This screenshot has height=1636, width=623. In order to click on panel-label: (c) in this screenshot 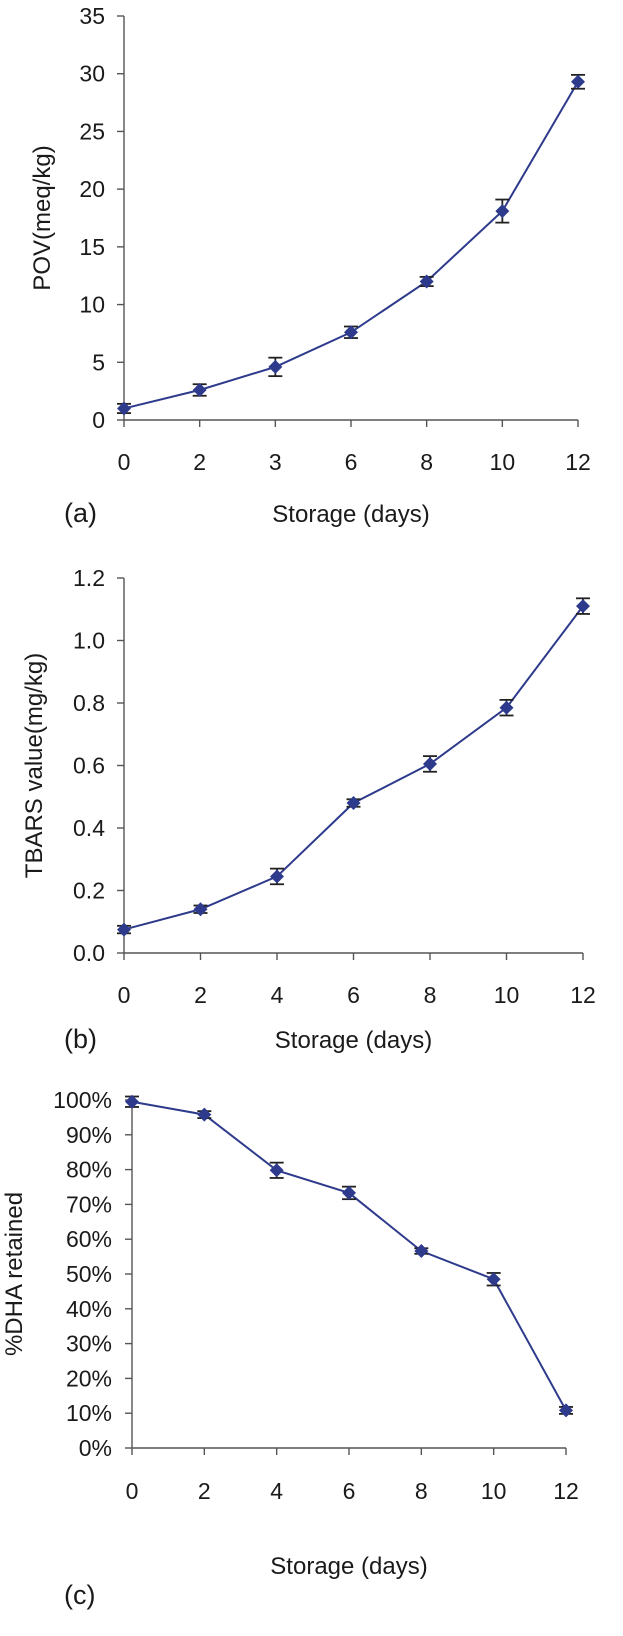, I will do `click(79, 1595)`.